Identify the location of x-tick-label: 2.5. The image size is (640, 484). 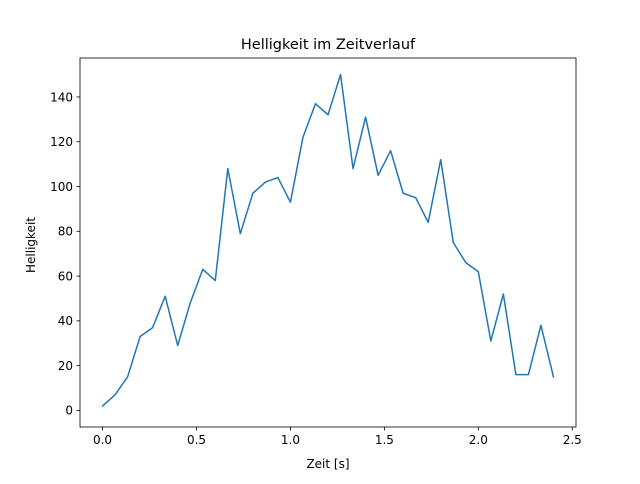
(572, 440).